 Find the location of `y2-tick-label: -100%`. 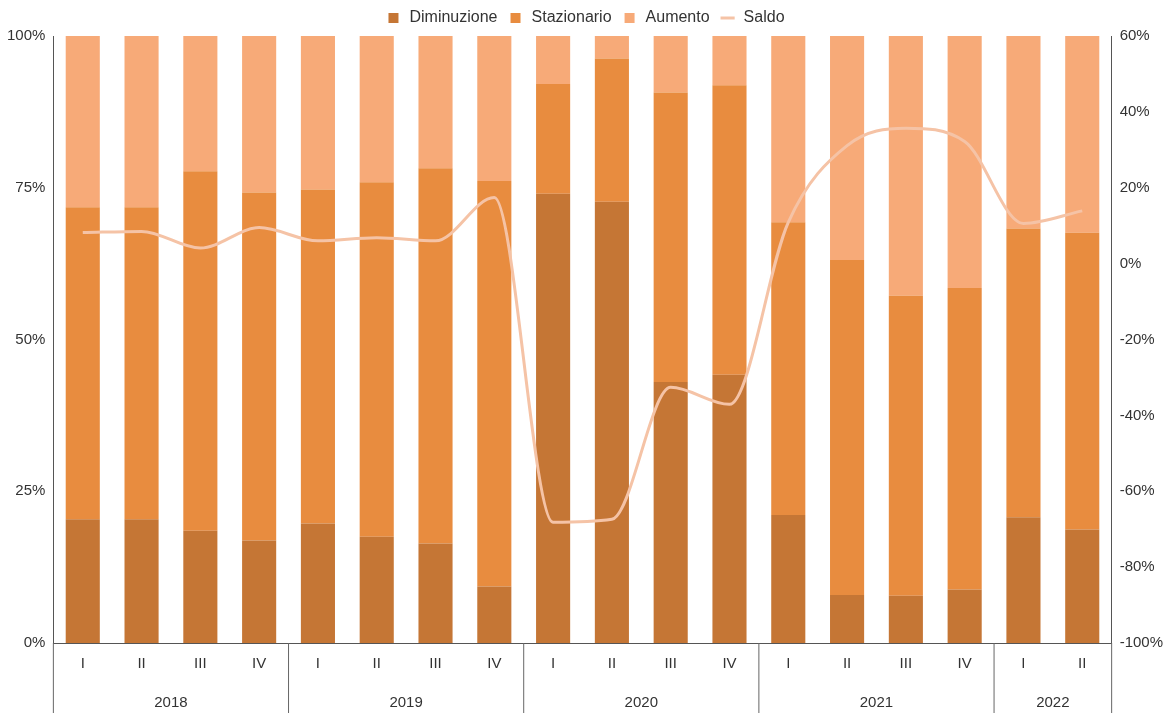

y2-tick-label: -100% is located at coordinates (1141, 642).